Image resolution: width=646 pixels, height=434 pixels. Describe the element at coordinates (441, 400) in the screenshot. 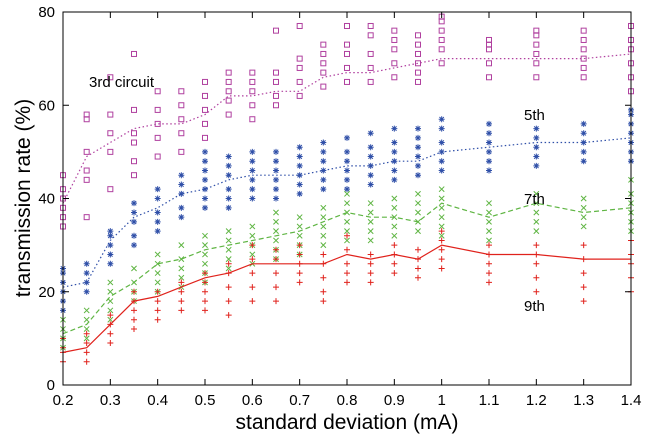

I see `x-tick-label: 1` at that location.